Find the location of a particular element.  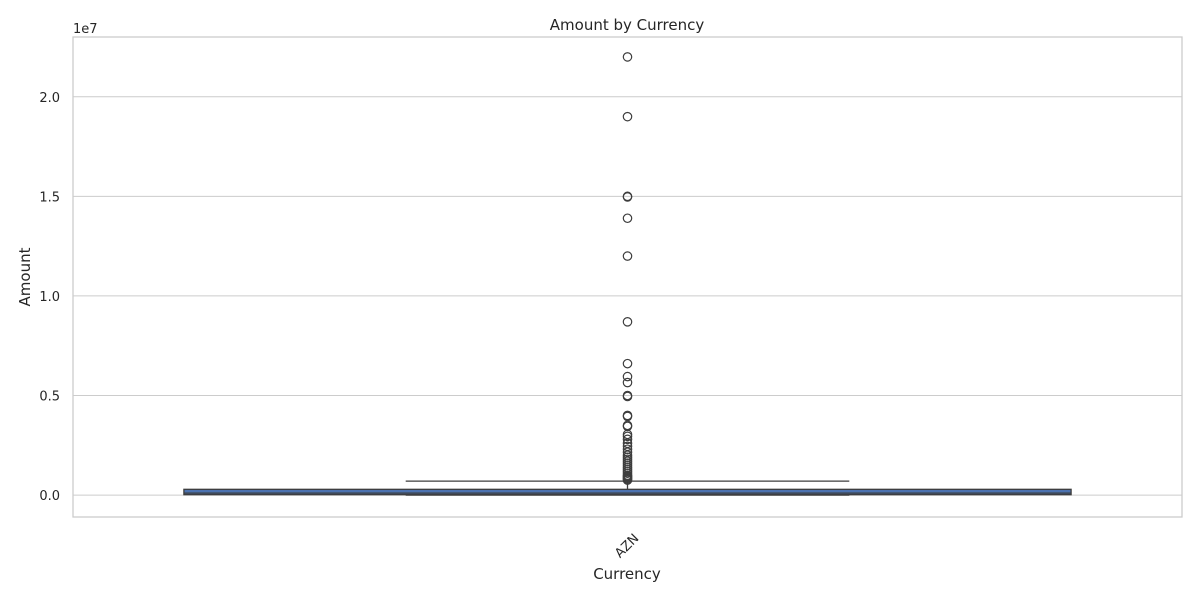

x-ticks: AZN is located at coordinates (627, 546).